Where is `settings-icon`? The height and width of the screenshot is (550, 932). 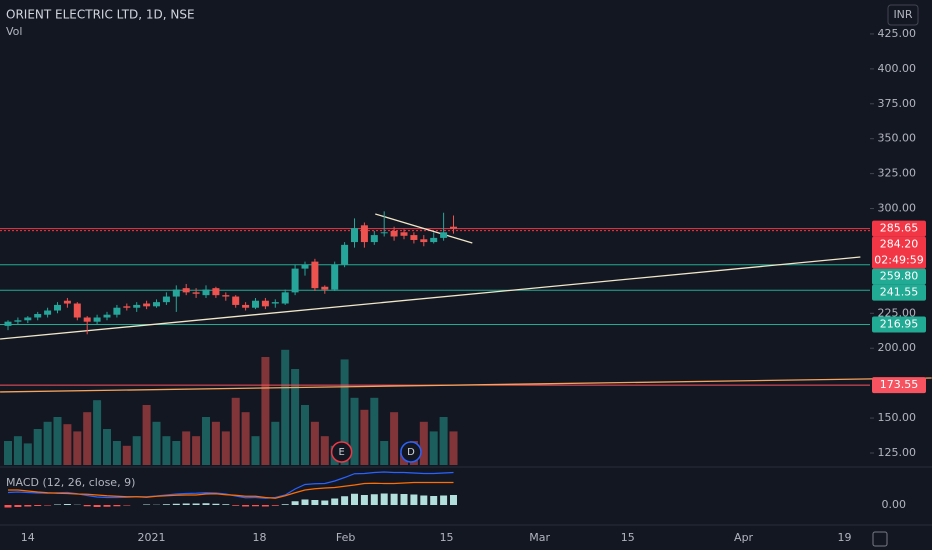 settings-icon is located at coordinates (880, 539).